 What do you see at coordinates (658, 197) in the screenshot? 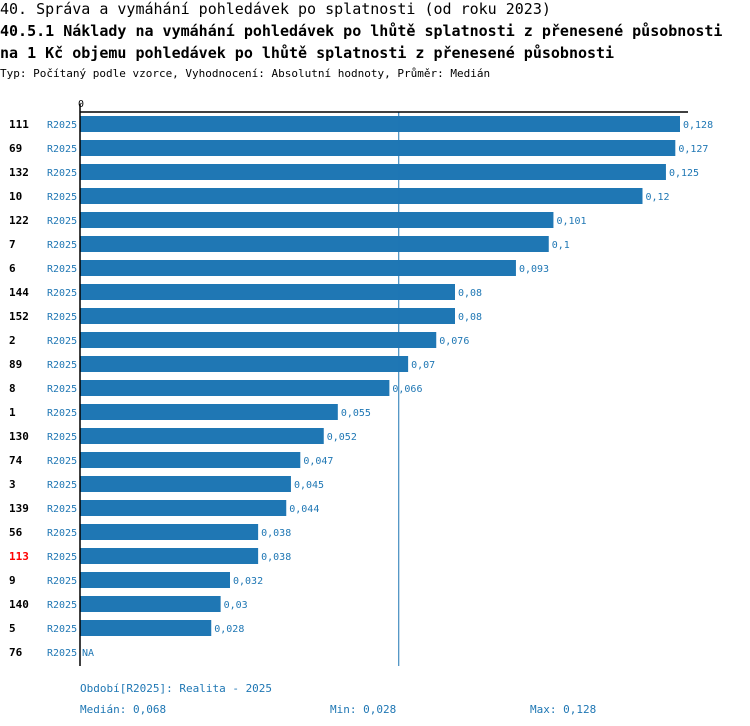
I see `data-label: 0,12` at bounding box center [658, 197].